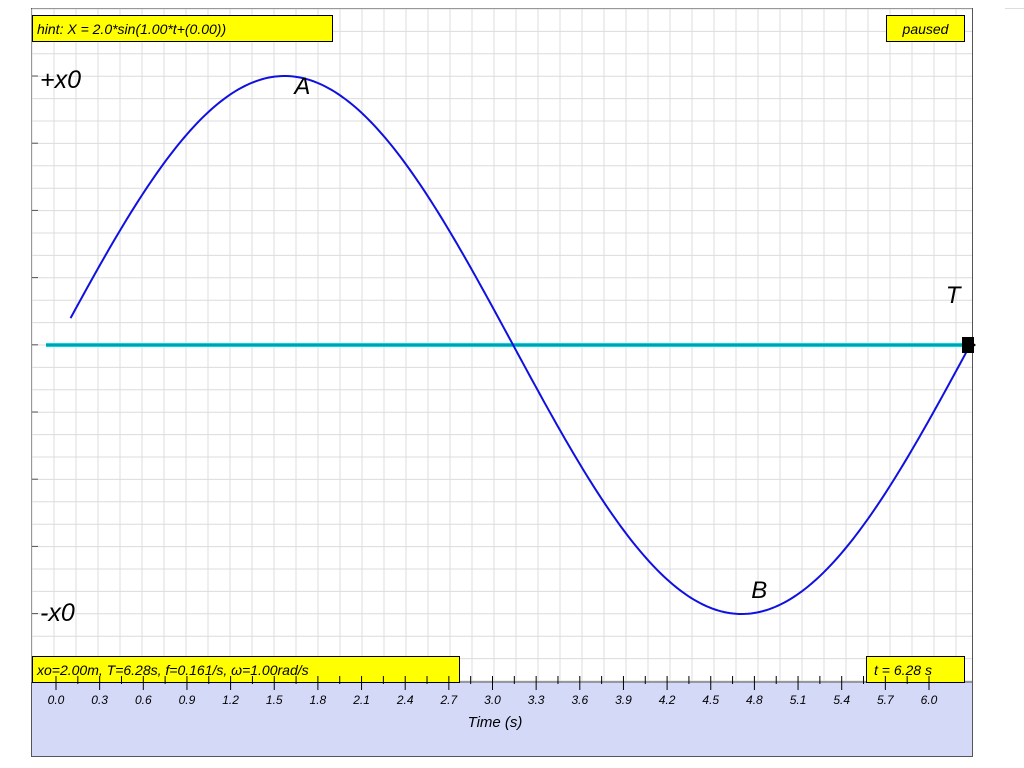  What do you see at coordinates (449, 700) in the screenshot?
I see `x-tick-label: 2.7` at bounding box center [449, 700].